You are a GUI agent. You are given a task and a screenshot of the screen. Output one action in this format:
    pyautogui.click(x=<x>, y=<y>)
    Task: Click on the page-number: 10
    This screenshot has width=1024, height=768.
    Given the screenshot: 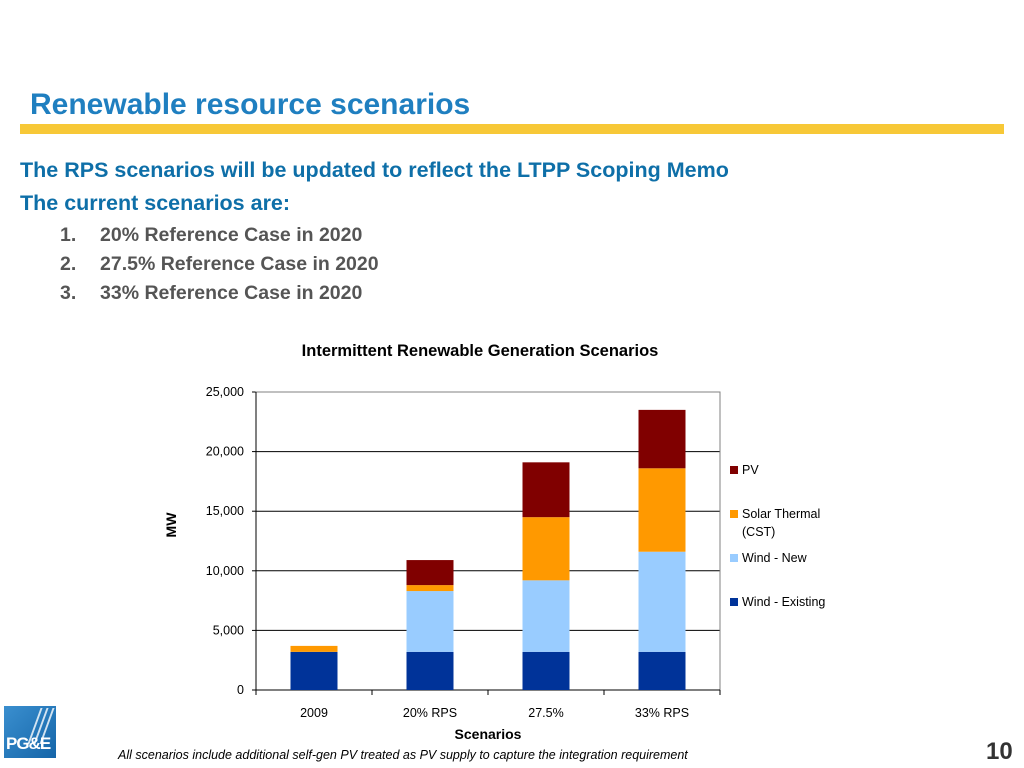 What is the action you would take?
    pyautogui.click(x=999, y=751)
    